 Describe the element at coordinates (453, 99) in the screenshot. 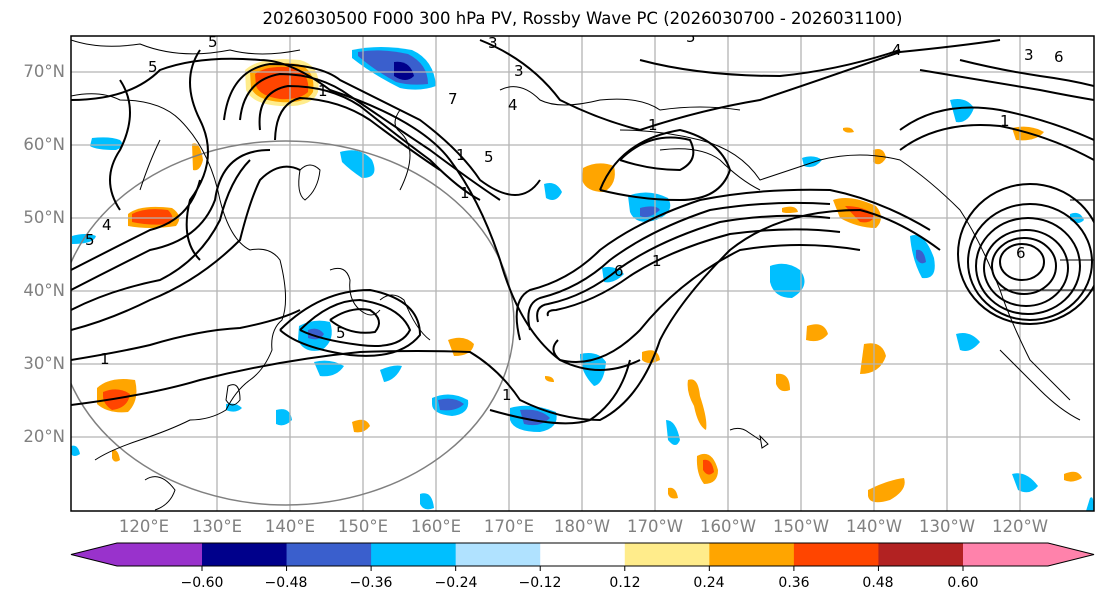

I see `contour-label: 7` at that location.